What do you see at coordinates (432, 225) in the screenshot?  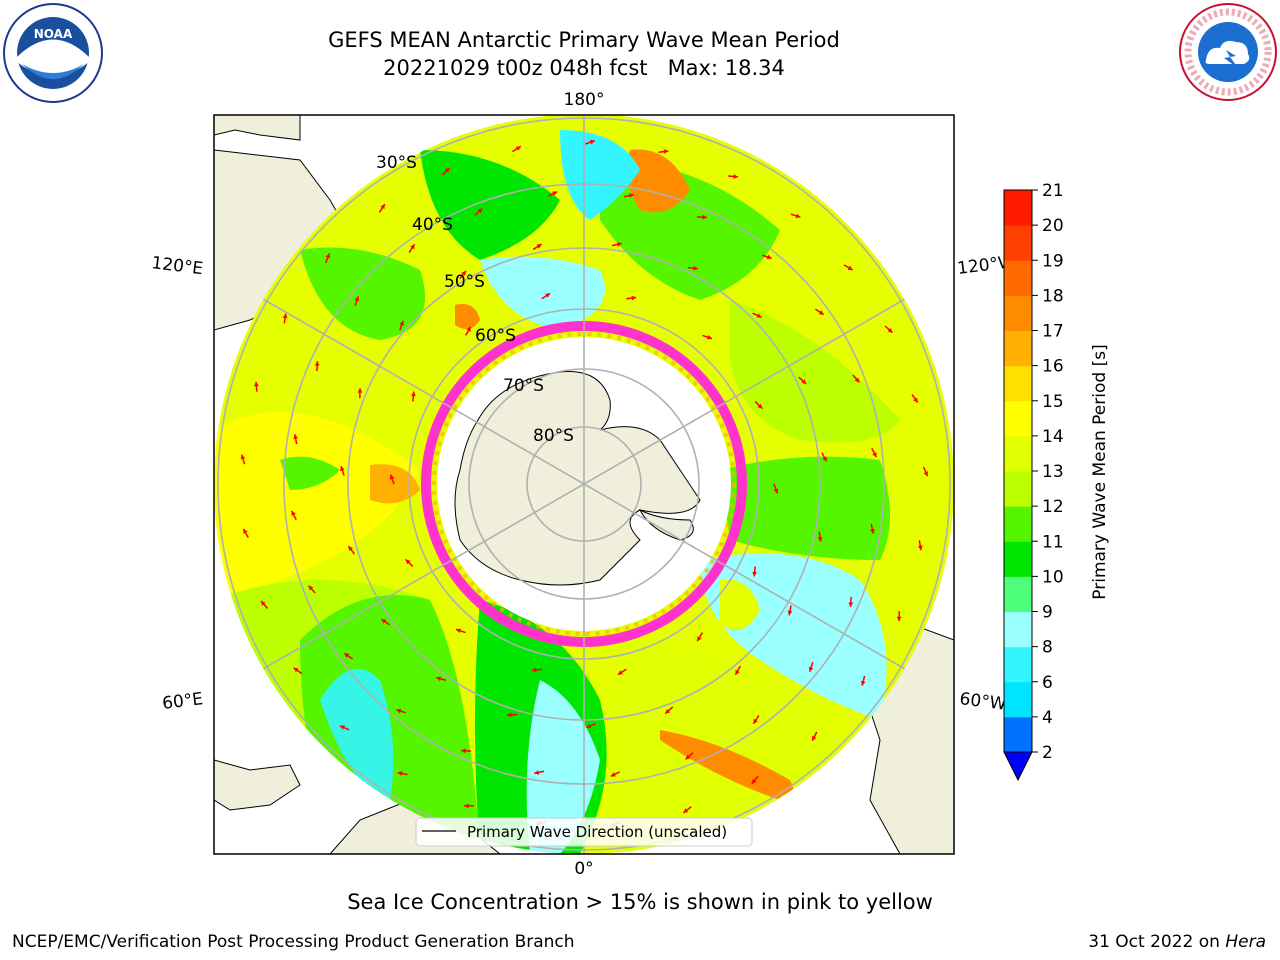 I see `lat-label-40s: 40°S` at bounding box center [432, 225].